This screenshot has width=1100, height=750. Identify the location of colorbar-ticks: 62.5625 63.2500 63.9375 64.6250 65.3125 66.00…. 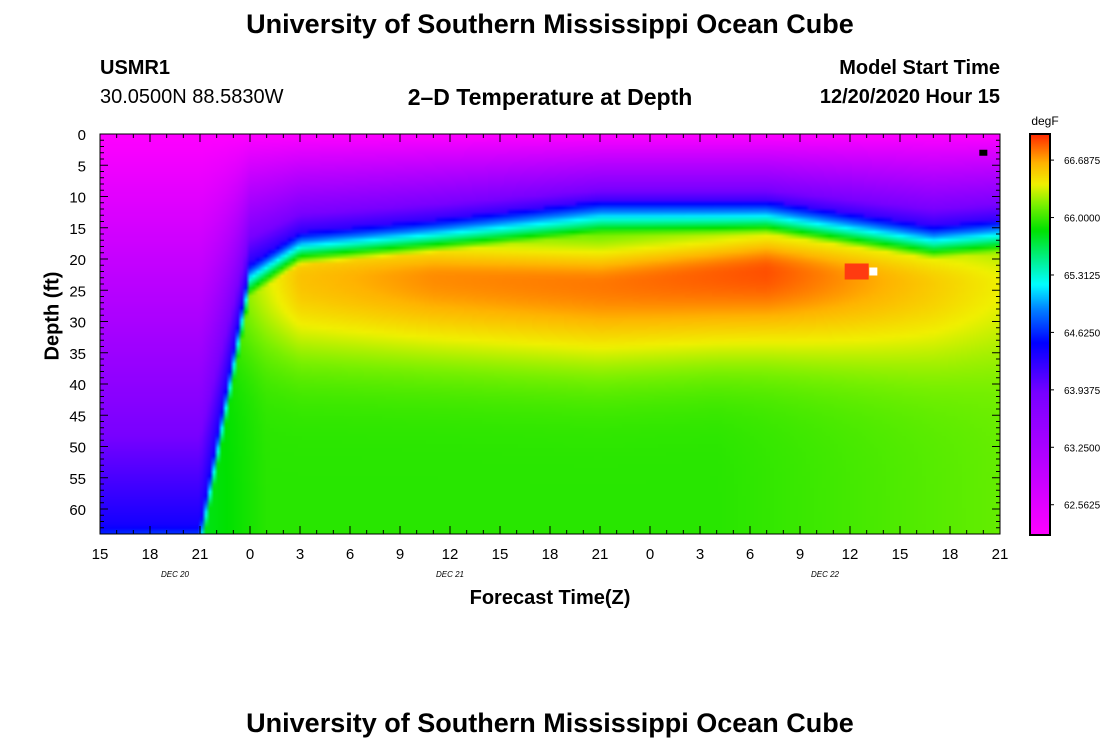
(1075, 334).